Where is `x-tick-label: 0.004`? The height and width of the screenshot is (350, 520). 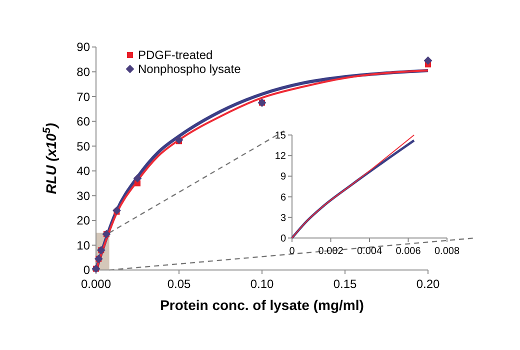 x-tick-label: 0.004 is located at coordinates (369, 251).